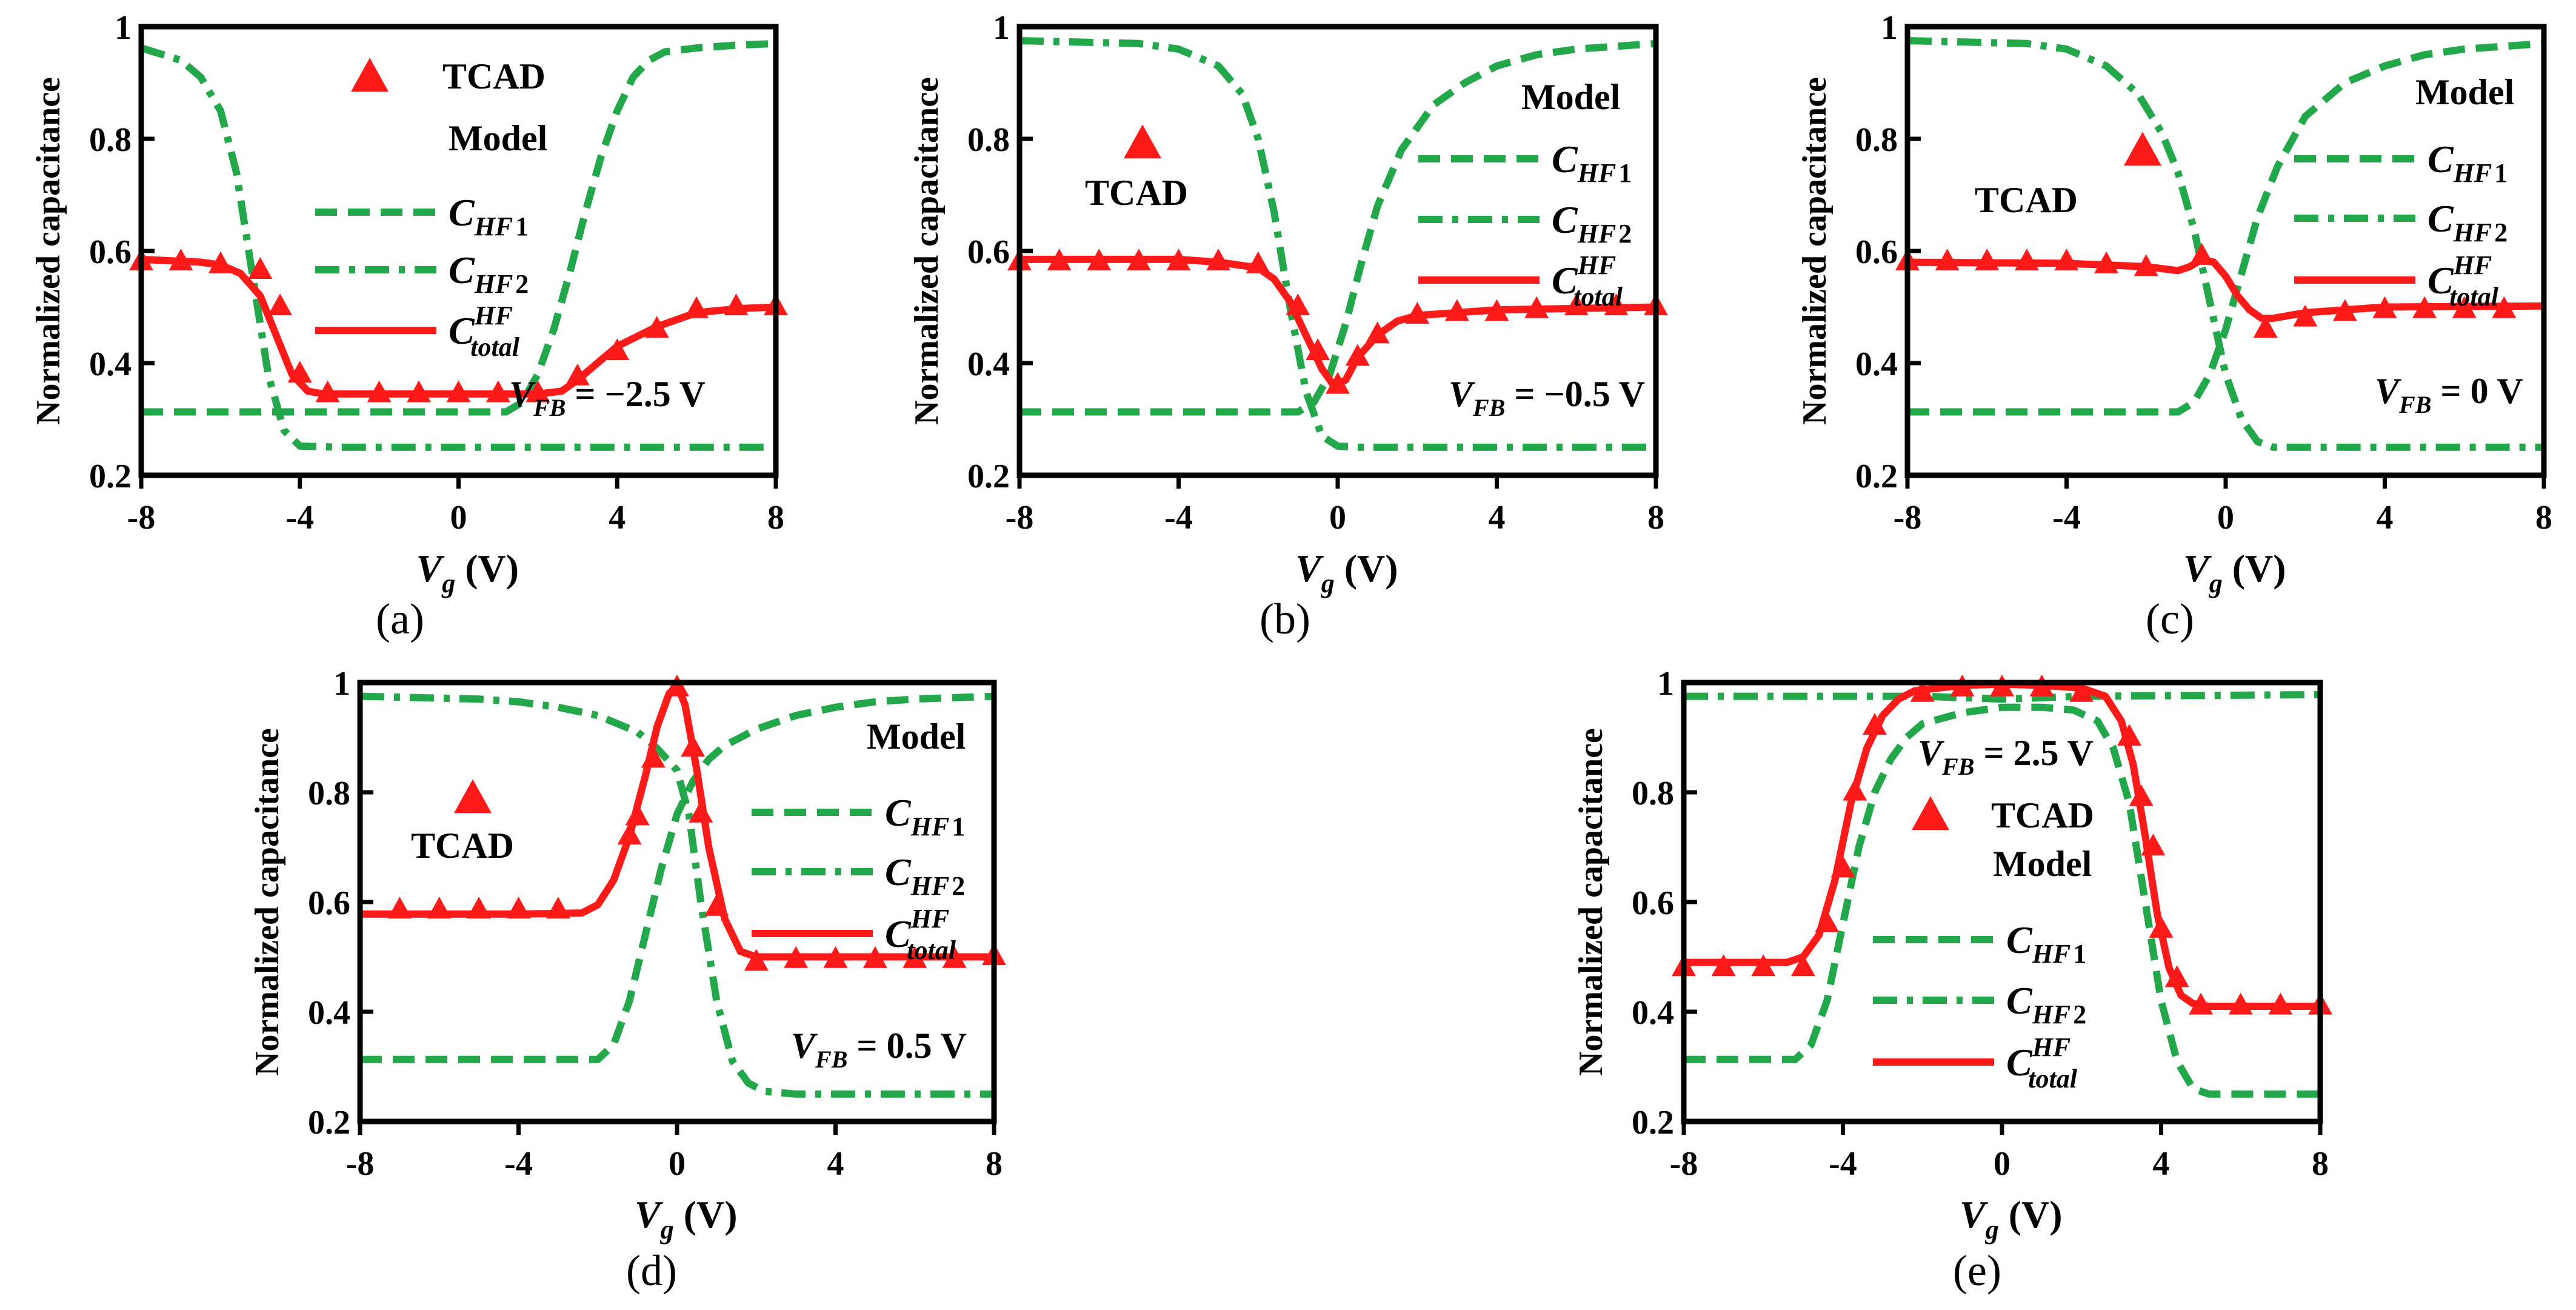 This screenshot has height=1310, width=2576. I want to click on y-tick-label: 0.4, so click(110, 364).